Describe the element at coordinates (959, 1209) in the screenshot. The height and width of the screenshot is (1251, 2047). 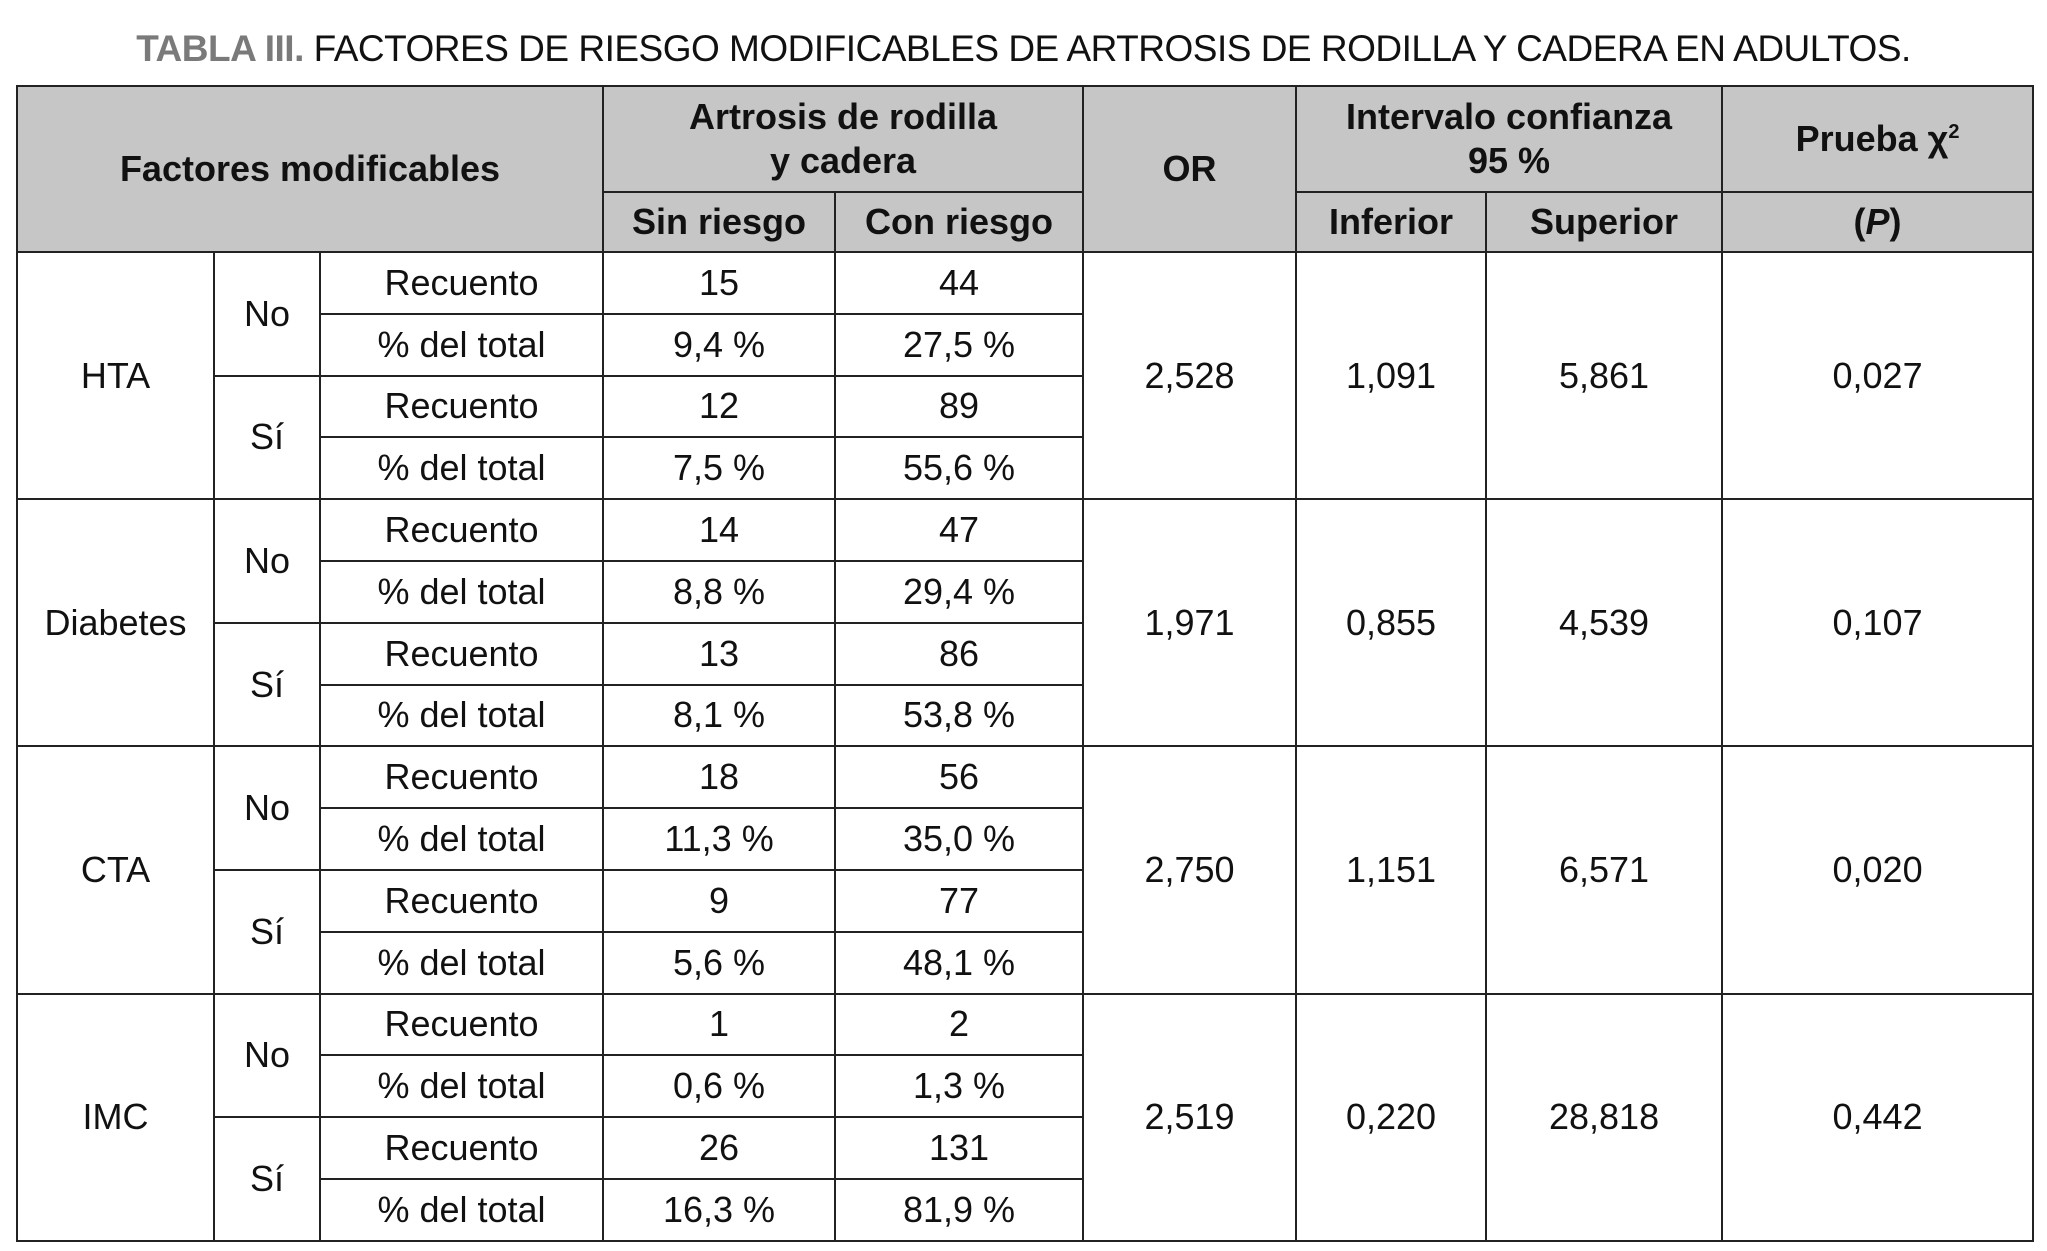
I see `con-riesgo-value: 81,9 %` at that location.